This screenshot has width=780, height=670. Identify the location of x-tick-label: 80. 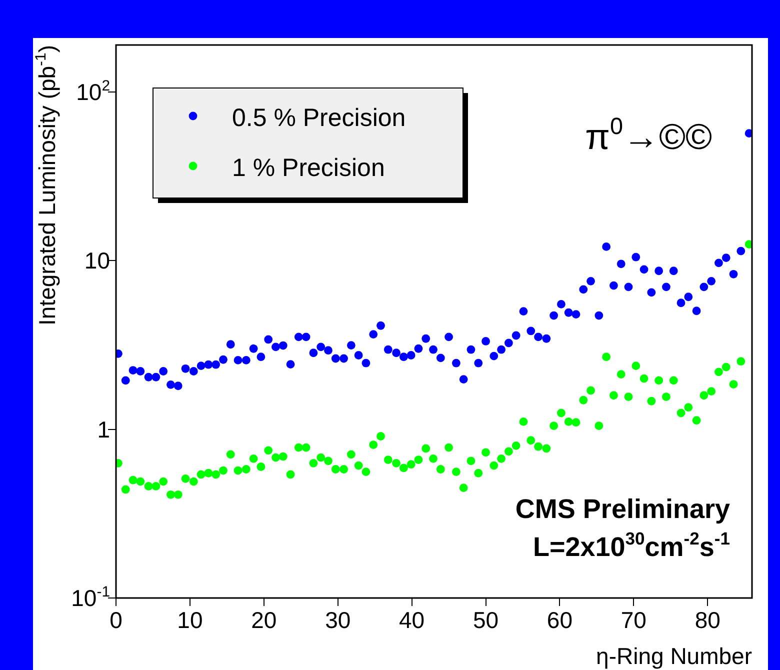
(707, 620).